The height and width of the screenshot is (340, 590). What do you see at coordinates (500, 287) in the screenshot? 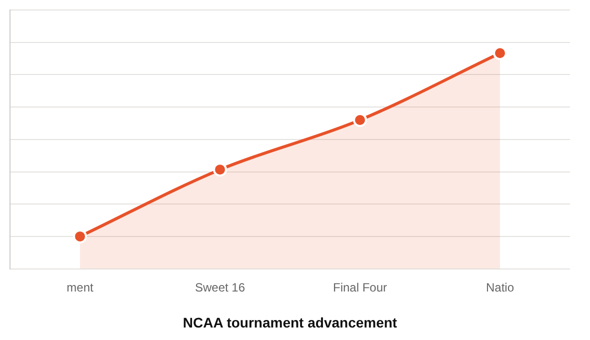
I see `x-tick-label: Natio` at bounding box center [500, 287].